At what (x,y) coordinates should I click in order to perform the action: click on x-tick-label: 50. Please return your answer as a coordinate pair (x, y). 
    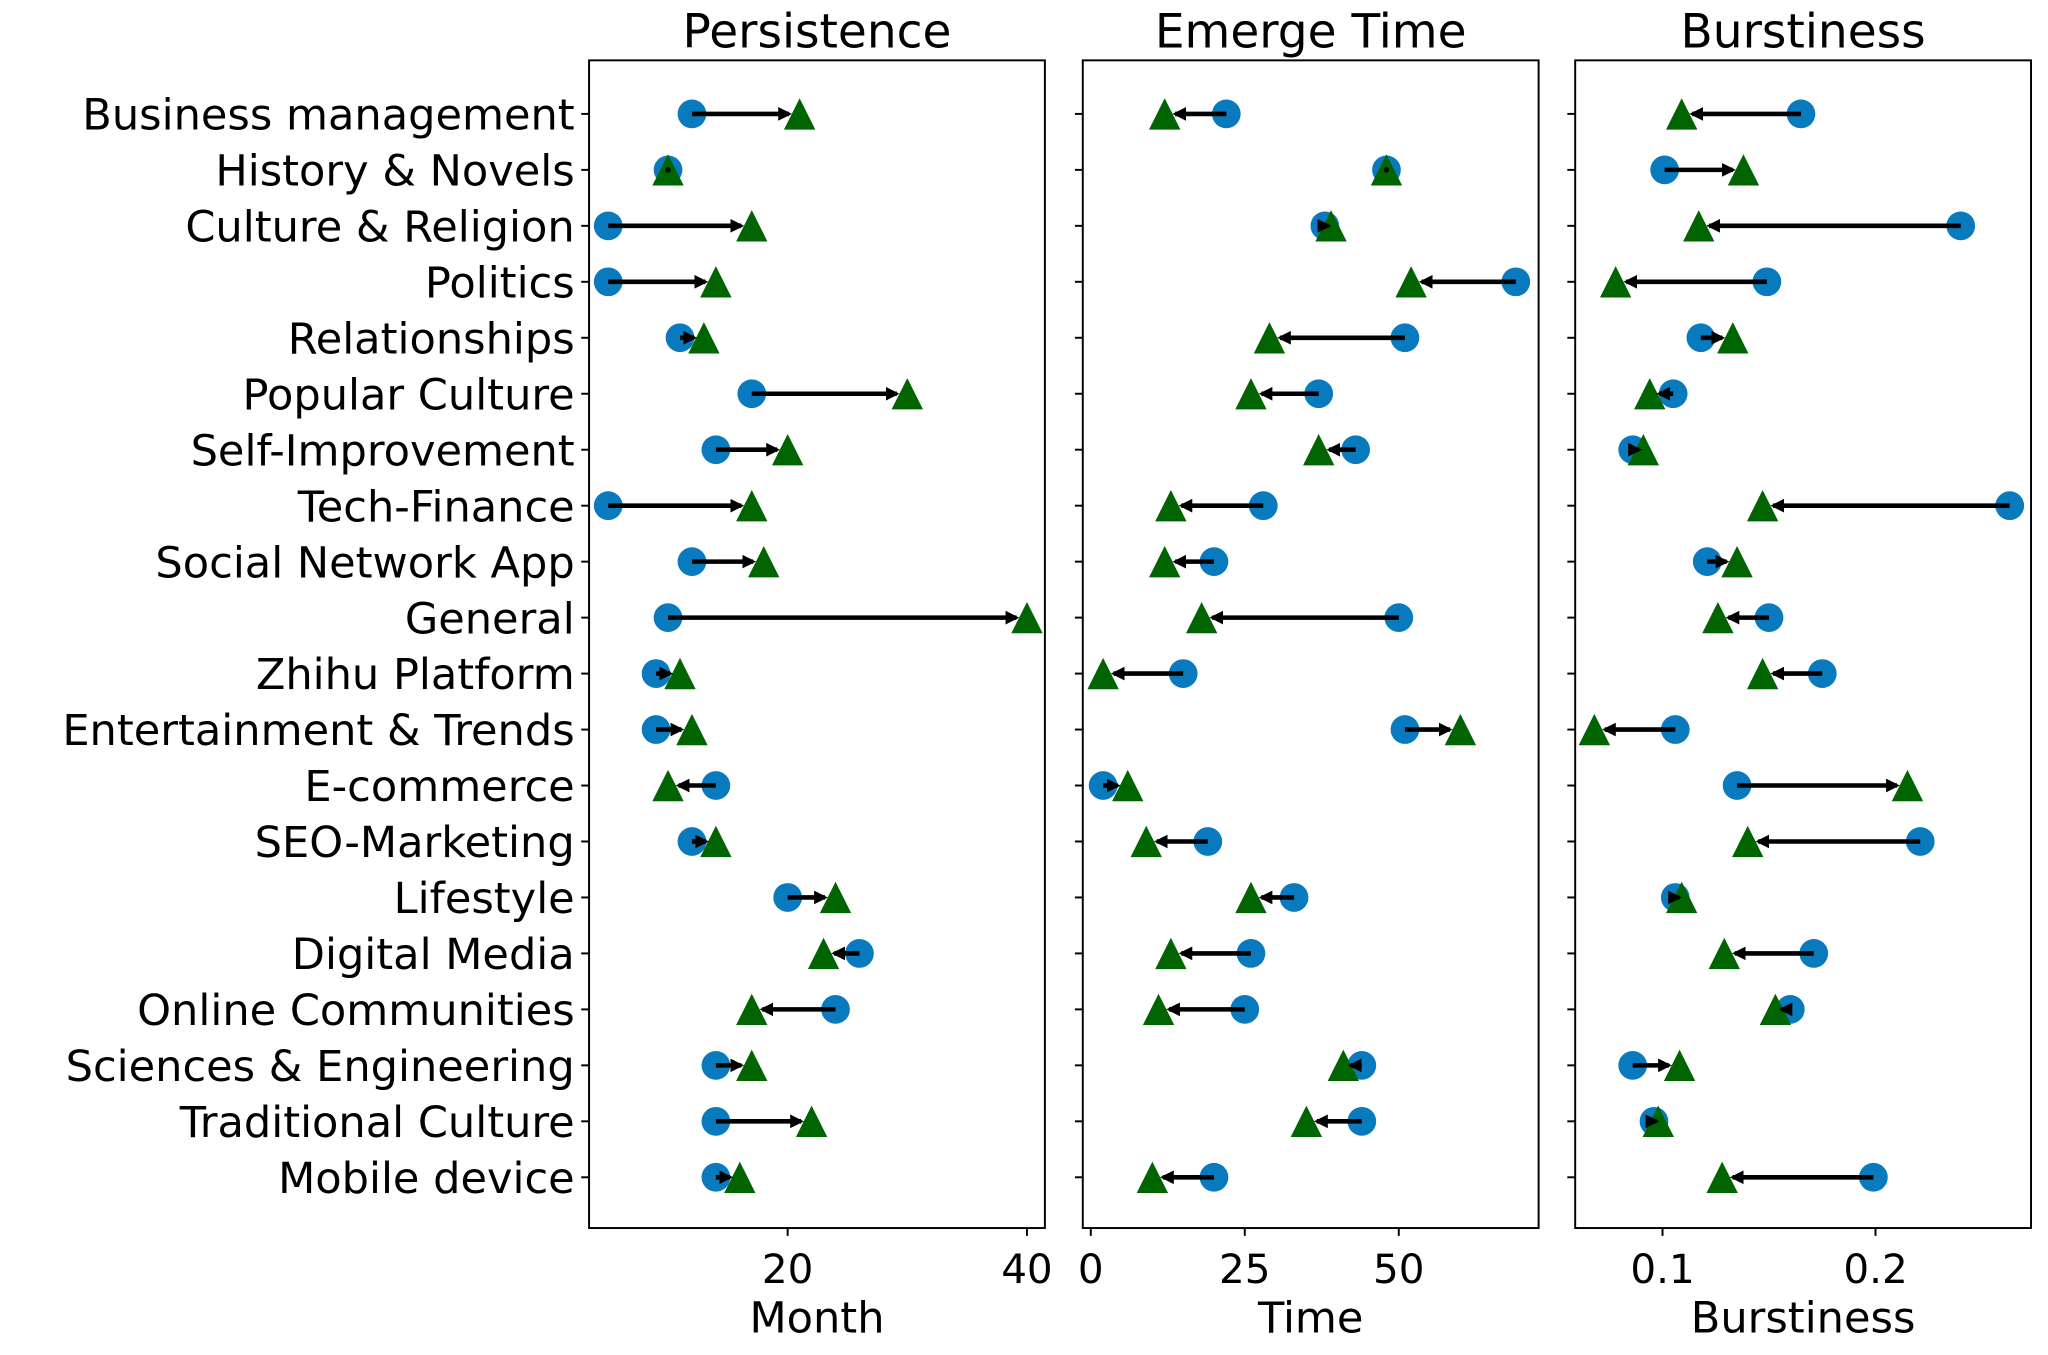
    Looking at the image, I should click on (1399, 1269).